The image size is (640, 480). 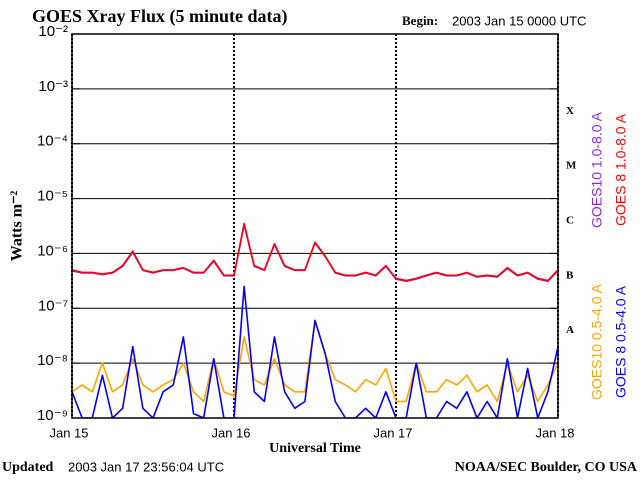 What do you see at coordinates (570, 111) in the screenshot?
I see `flare-class: X` at bounding box center [570, 111].